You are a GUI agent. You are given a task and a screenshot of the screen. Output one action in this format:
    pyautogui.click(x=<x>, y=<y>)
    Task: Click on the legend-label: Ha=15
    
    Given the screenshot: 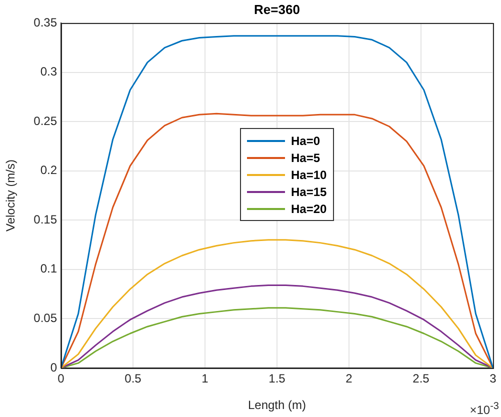 What is the action you would take?
    pyautogui.click(x=309, y=191)
    